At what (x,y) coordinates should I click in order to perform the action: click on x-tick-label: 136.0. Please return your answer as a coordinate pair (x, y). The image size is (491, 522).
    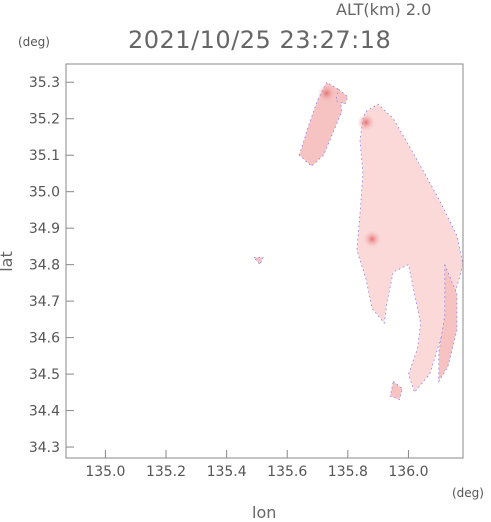
    Looking at the image, I should click on (408, 472).